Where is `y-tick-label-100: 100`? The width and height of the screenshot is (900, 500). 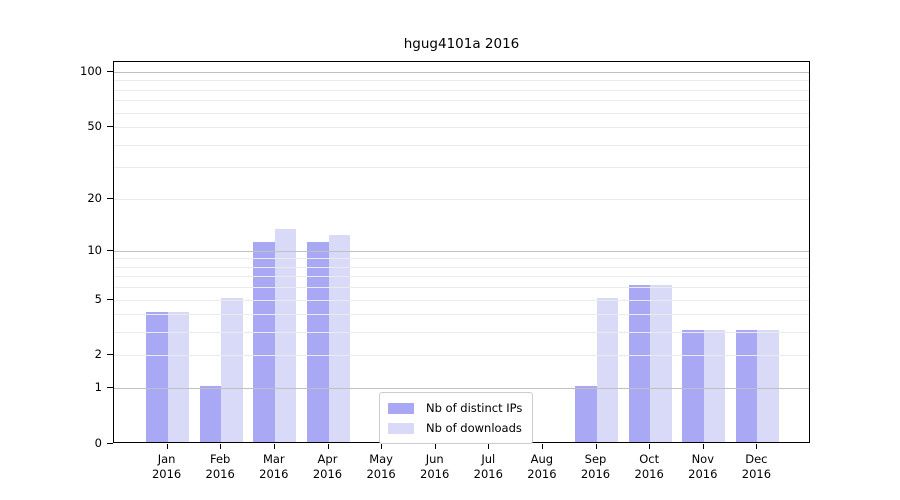
y-tick-label-100: 100 is located at coordinates (91, 71).